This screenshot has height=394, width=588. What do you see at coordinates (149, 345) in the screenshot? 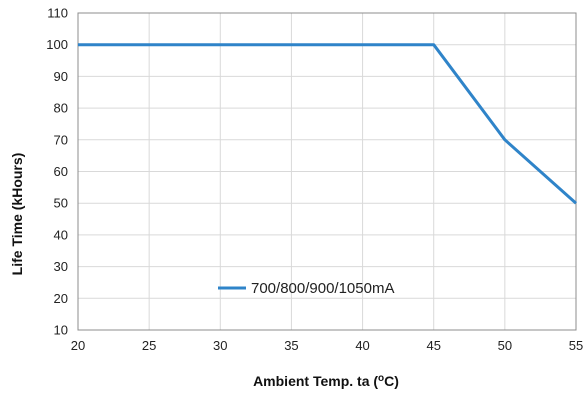
I see `x-tick-label: 25` at bounding box center [149, 345].